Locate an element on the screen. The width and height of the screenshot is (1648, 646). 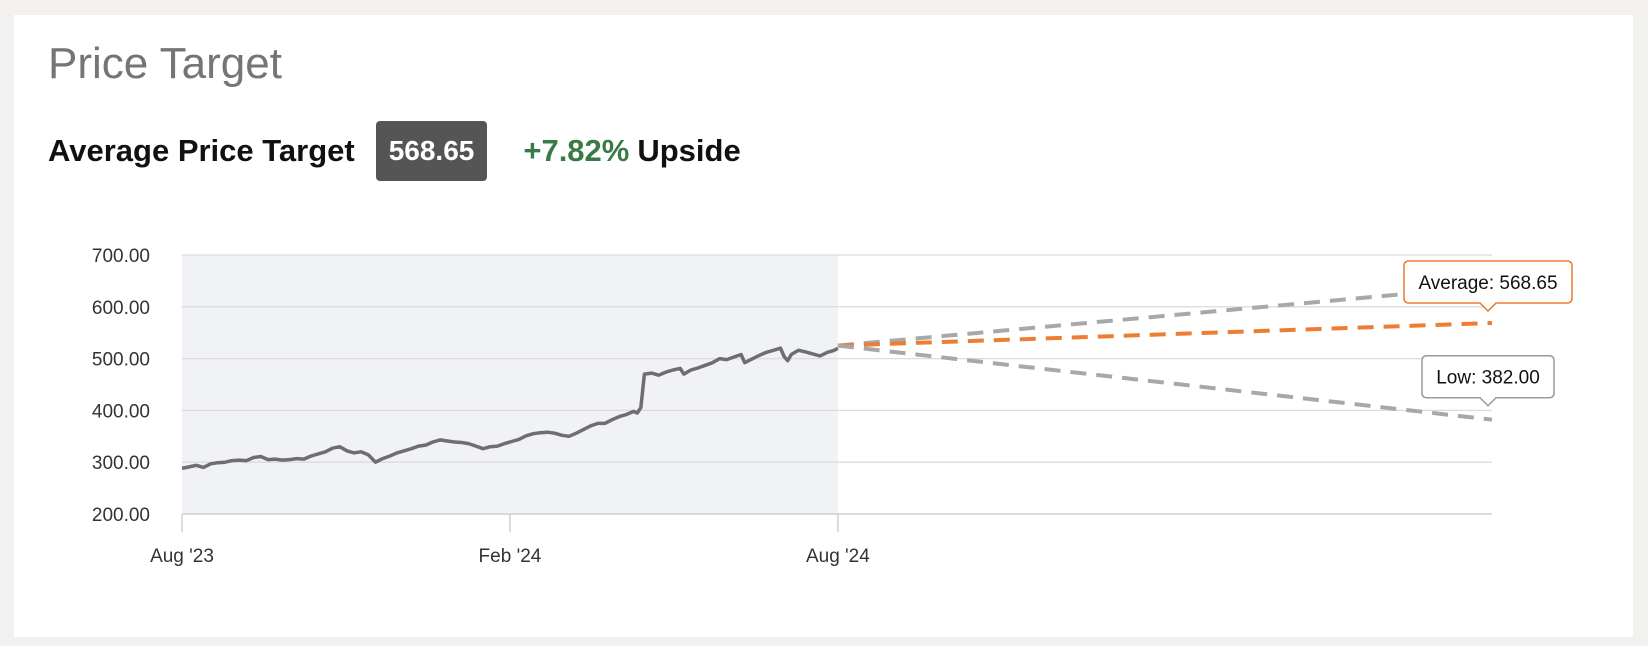
upside-label: Upside is located at coordinates (689, 150).